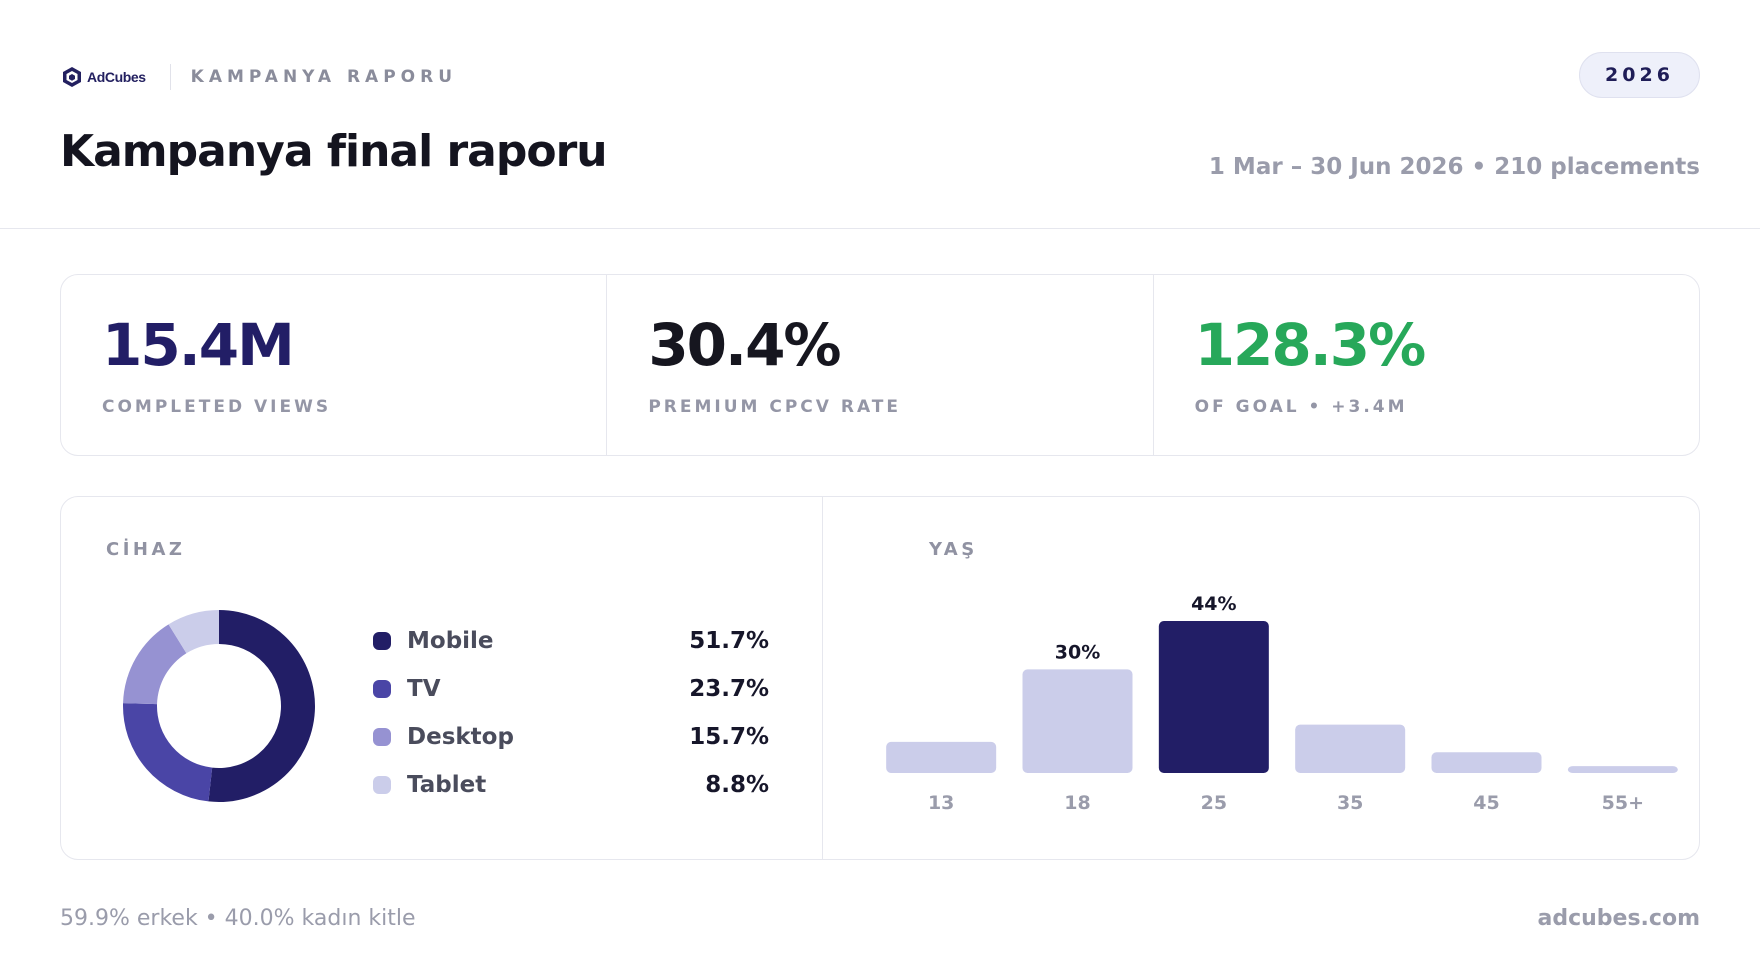  What do you see at coordinates (1622, 769) in the screenshot?
I see `age-bar-55+` at bounding box center [1622, 769].